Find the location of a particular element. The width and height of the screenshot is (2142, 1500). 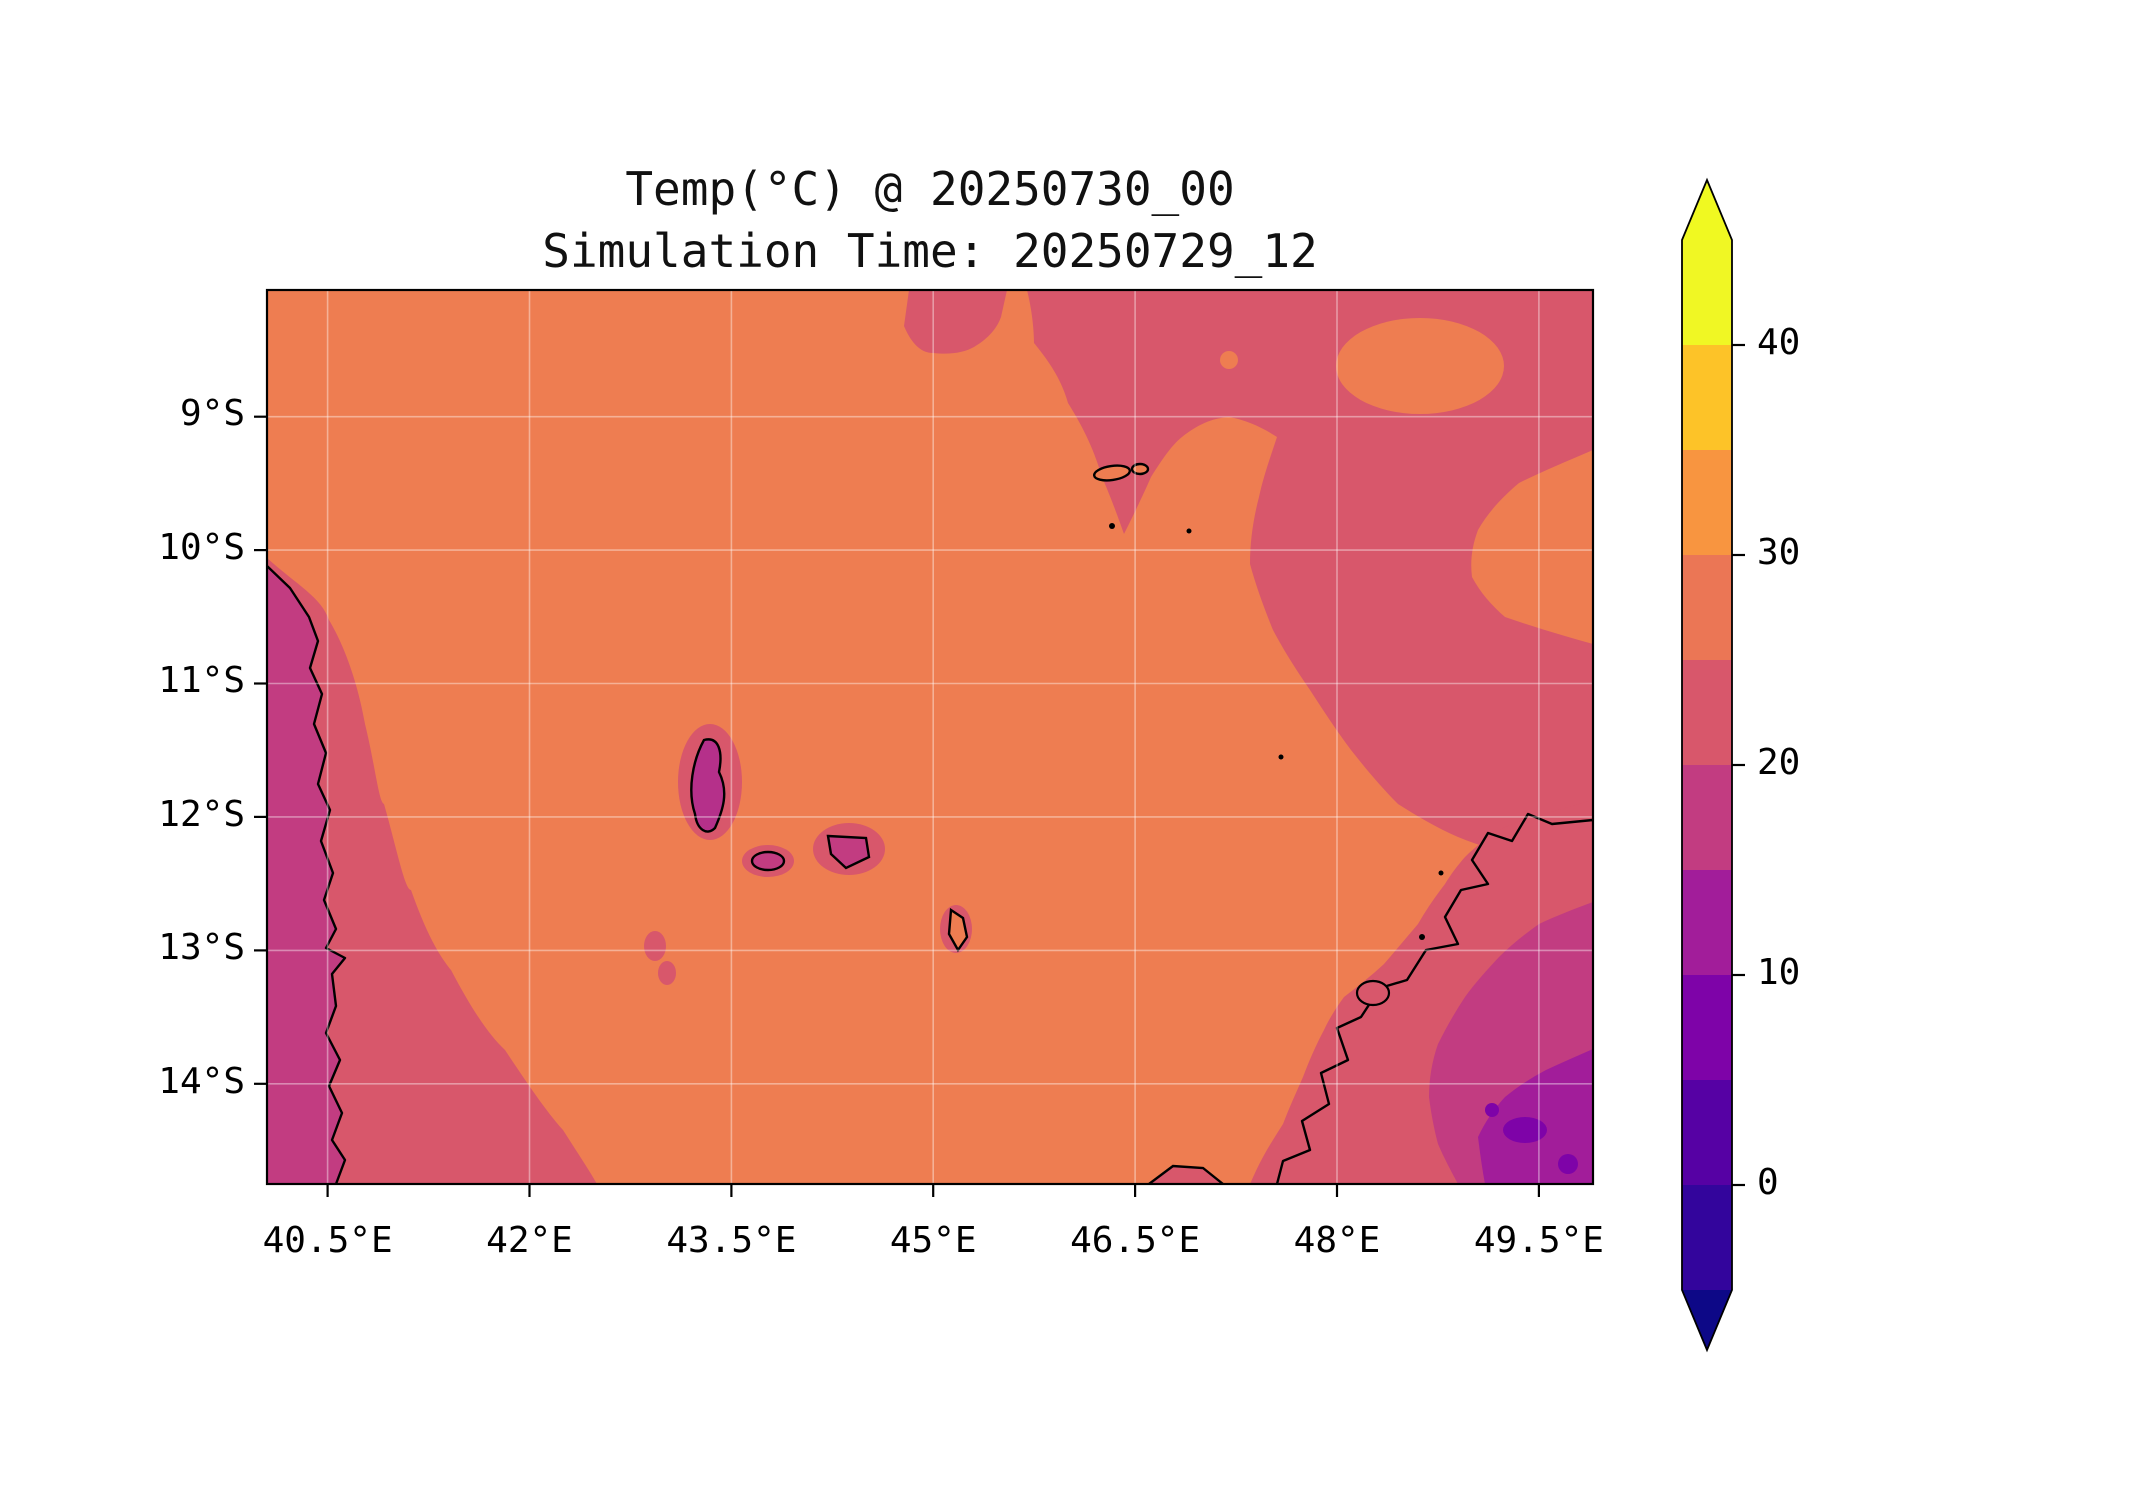

africa-coastal-pink is located at coordinates (432, 871).